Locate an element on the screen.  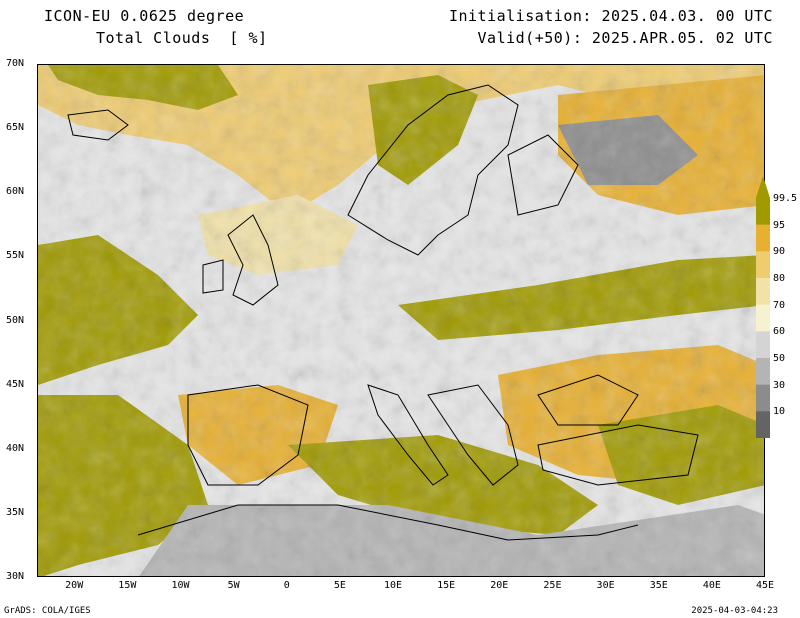
lat-label: 60N is located at coordinates (15, 192).